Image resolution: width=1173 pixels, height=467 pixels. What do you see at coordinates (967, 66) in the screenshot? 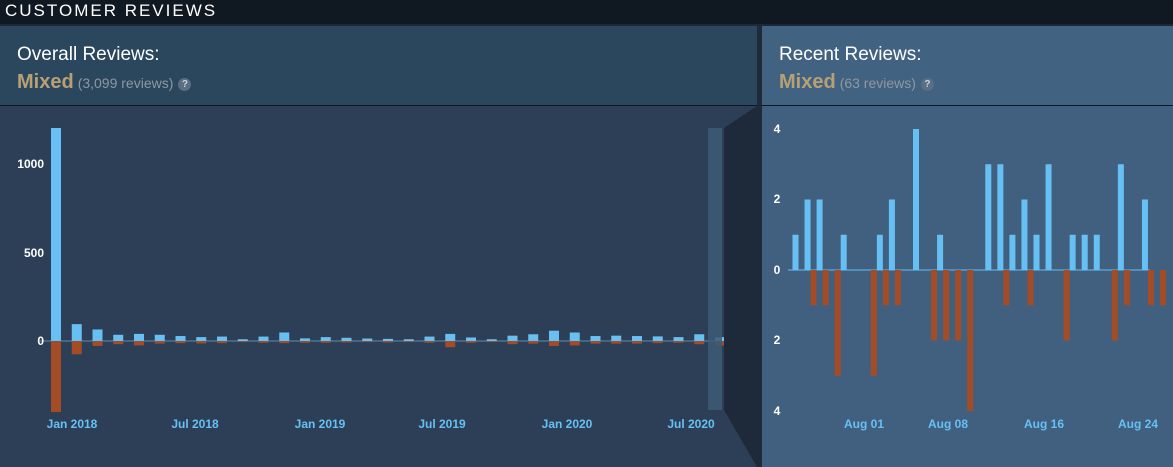
I see `recent-reviews-header: Recent Reviews: Mixed (63 reviews)?` at bounding box center [967, 66].